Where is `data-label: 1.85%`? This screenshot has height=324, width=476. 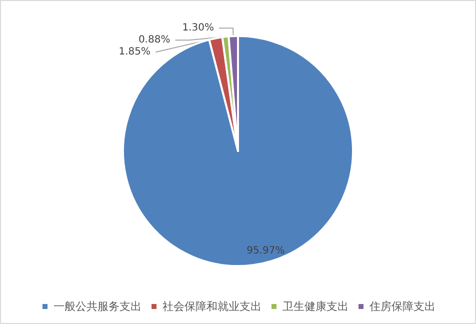
data-label: 1.85% is located at coordinates (134, 52).